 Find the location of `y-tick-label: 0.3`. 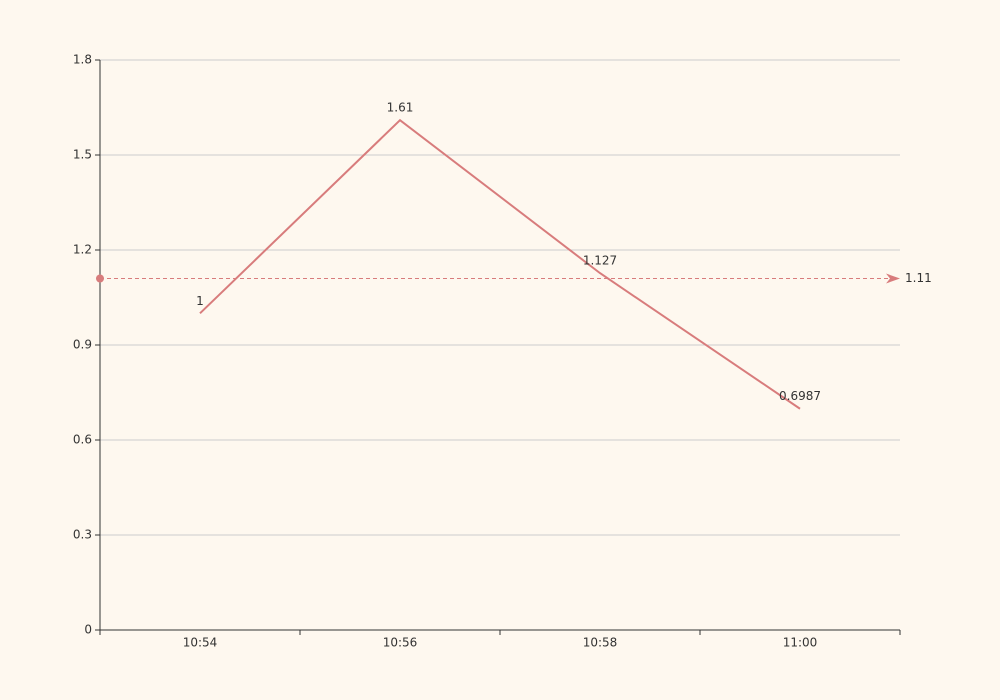

y-tick-label: 0.3 is located at coordinates (82, 535).